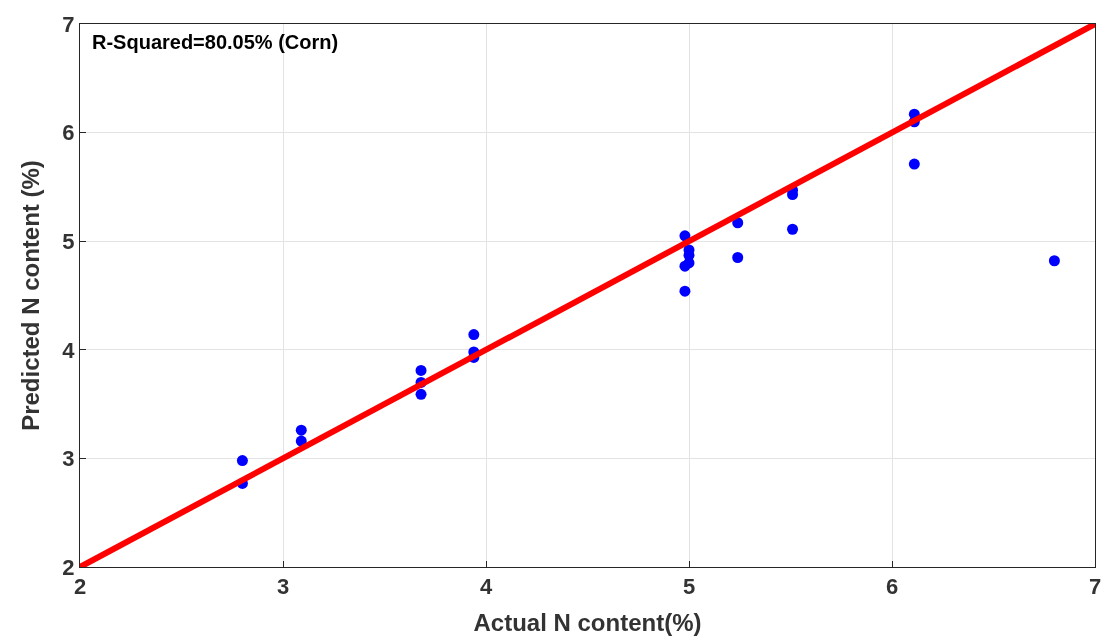 This screenshot has width=1115, height=643. Describe the element at coordinates (689, 587) in the screenshot. I see `x-tick-label: 5` at that location.